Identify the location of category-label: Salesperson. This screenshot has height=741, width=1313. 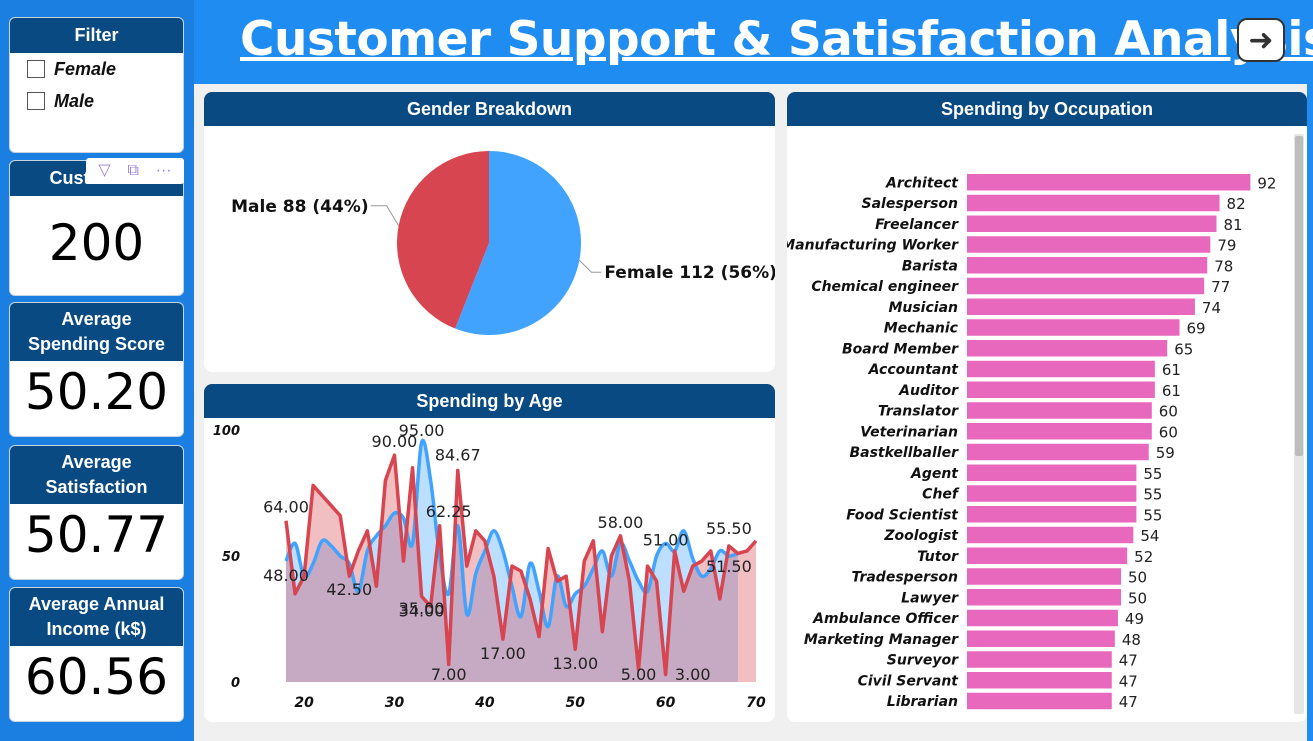
(910, 204).